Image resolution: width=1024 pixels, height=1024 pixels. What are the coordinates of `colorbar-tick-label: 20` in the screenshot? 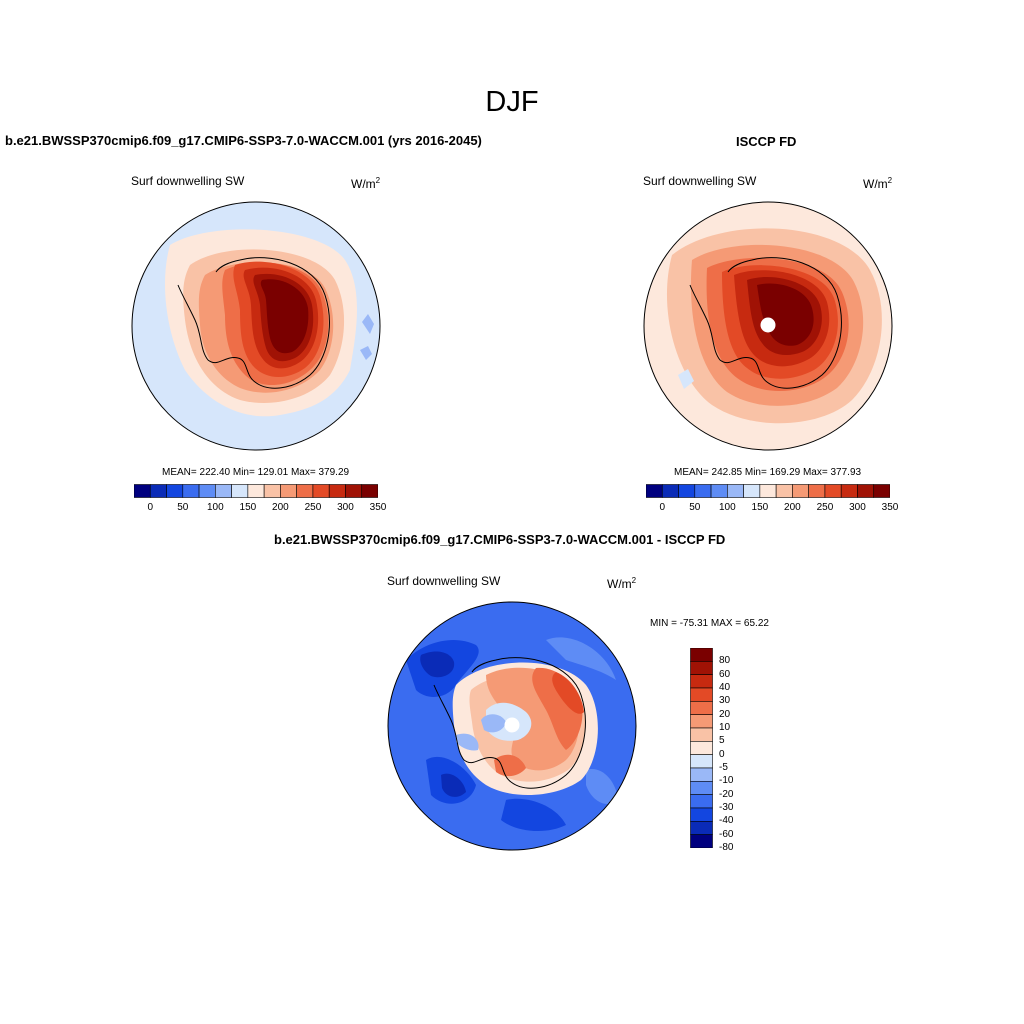 It's located at (725, 714).